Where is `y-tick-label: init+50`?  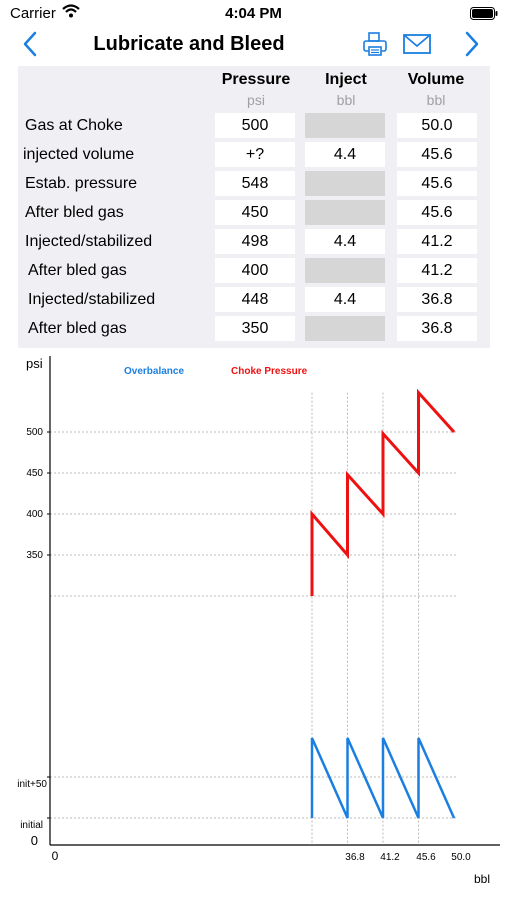
y-tick-label: init+50 is located at coordinates (32, 784).